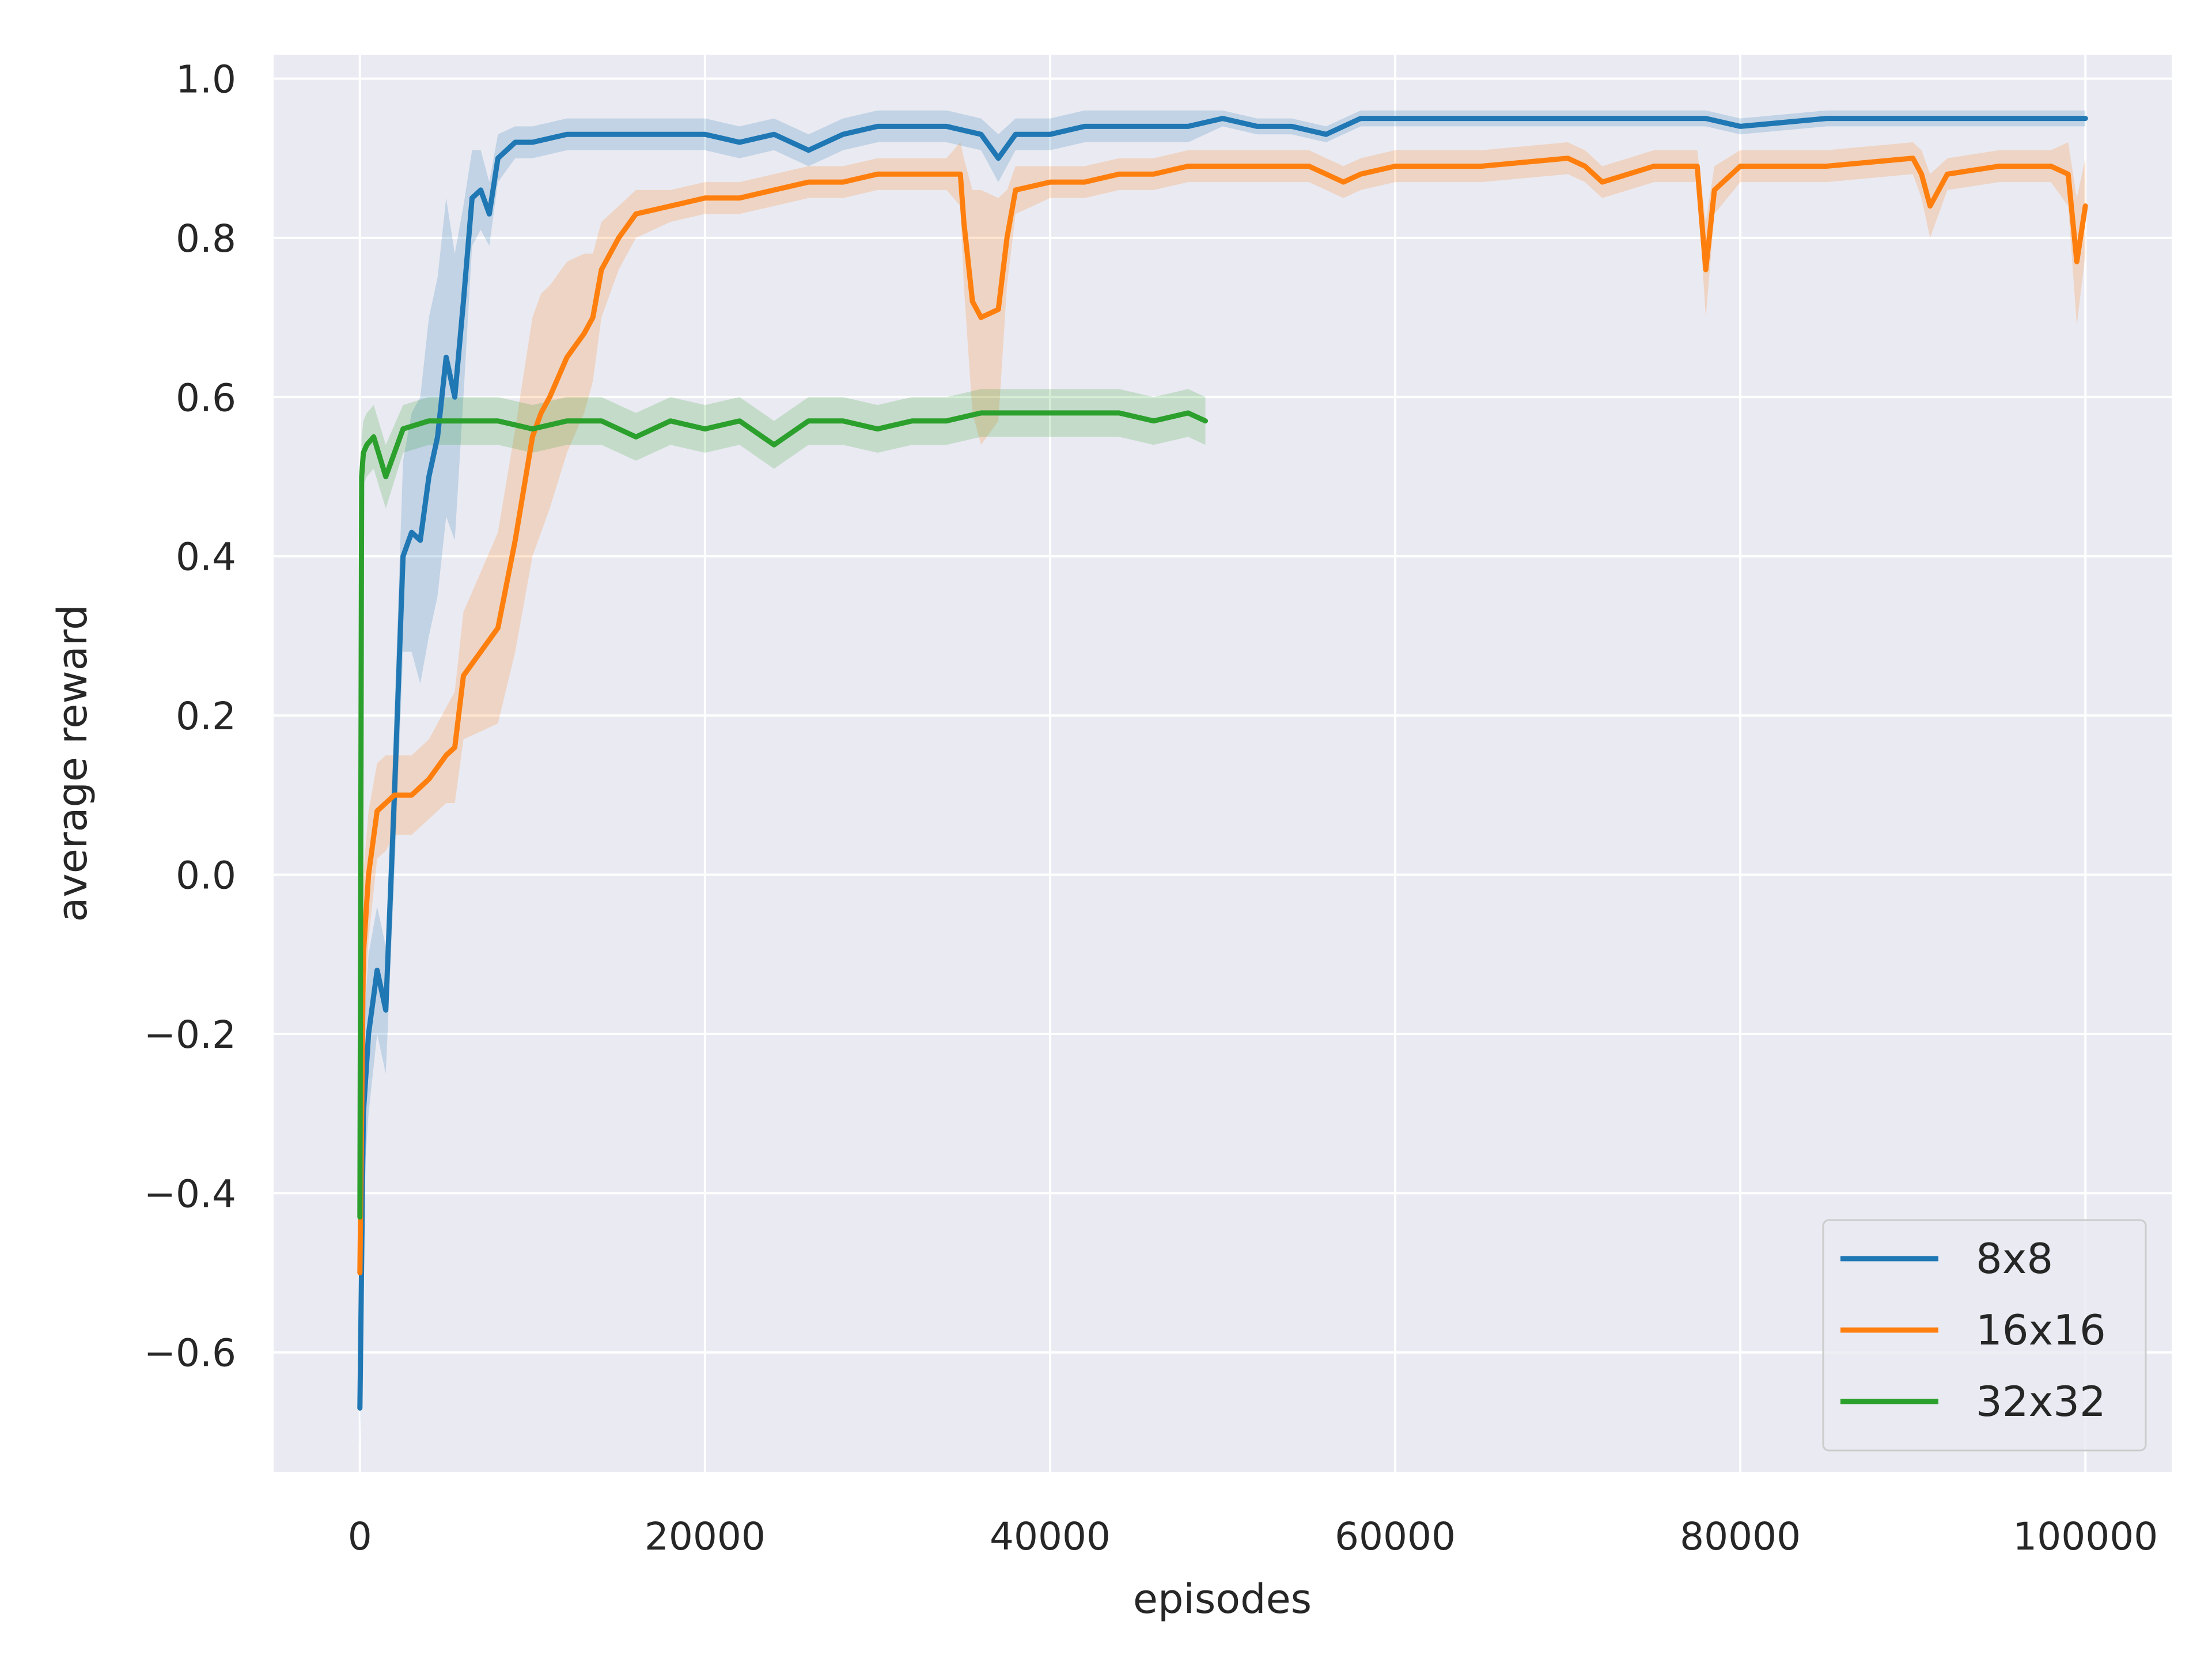 The width and height of the screenshot is (2212, 1659). Describe the element at coordinates (206, 557) in the screenshot. I see `y-tick-label: 0.4` at that location.